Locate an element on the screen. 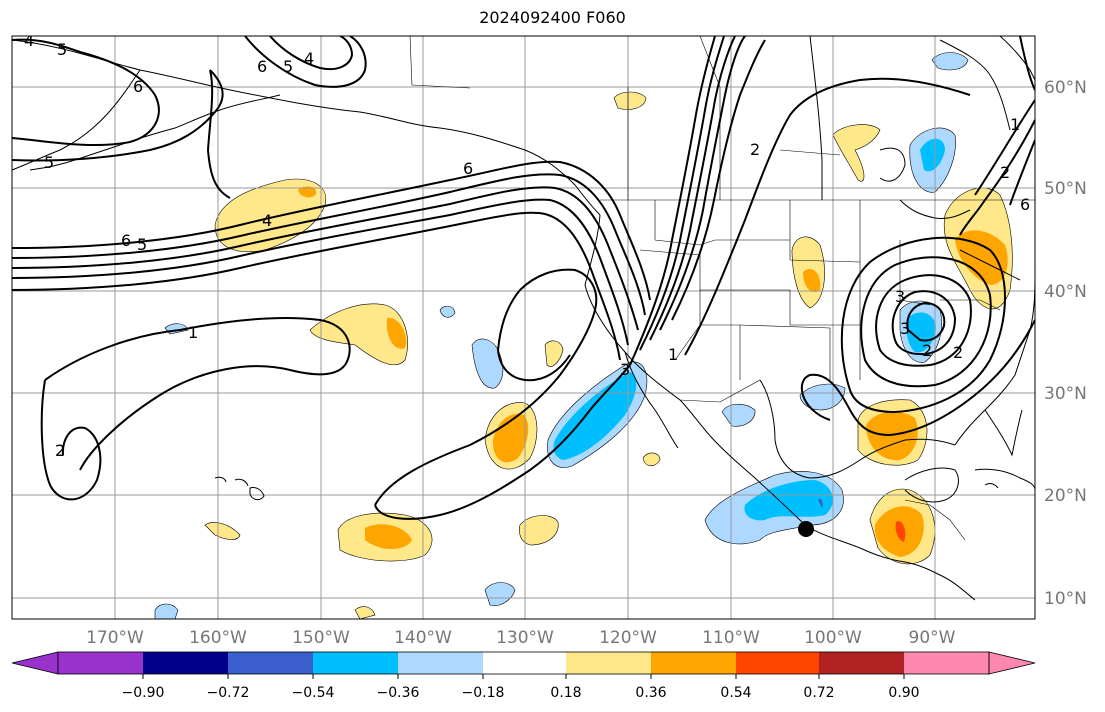  colorbar-under-extend is located at coordinates (35, 663).